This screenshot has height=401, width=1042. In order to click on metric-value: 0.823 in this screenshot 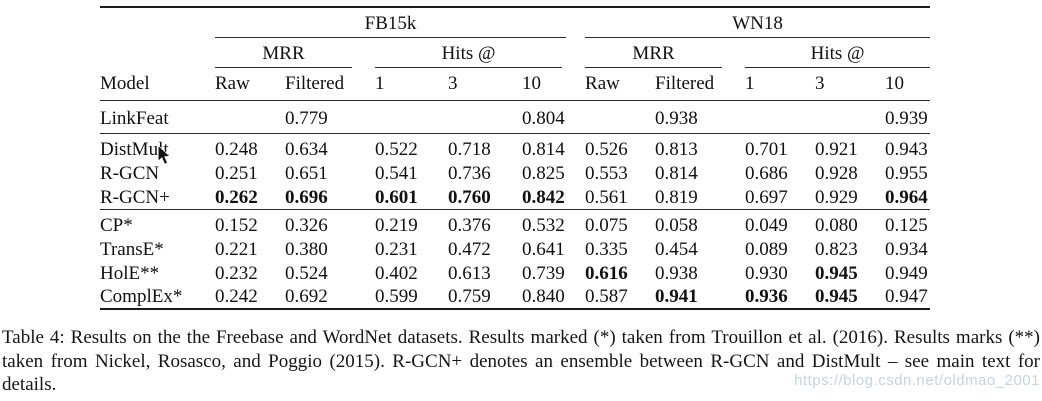, I will do `click(836, 249)`.